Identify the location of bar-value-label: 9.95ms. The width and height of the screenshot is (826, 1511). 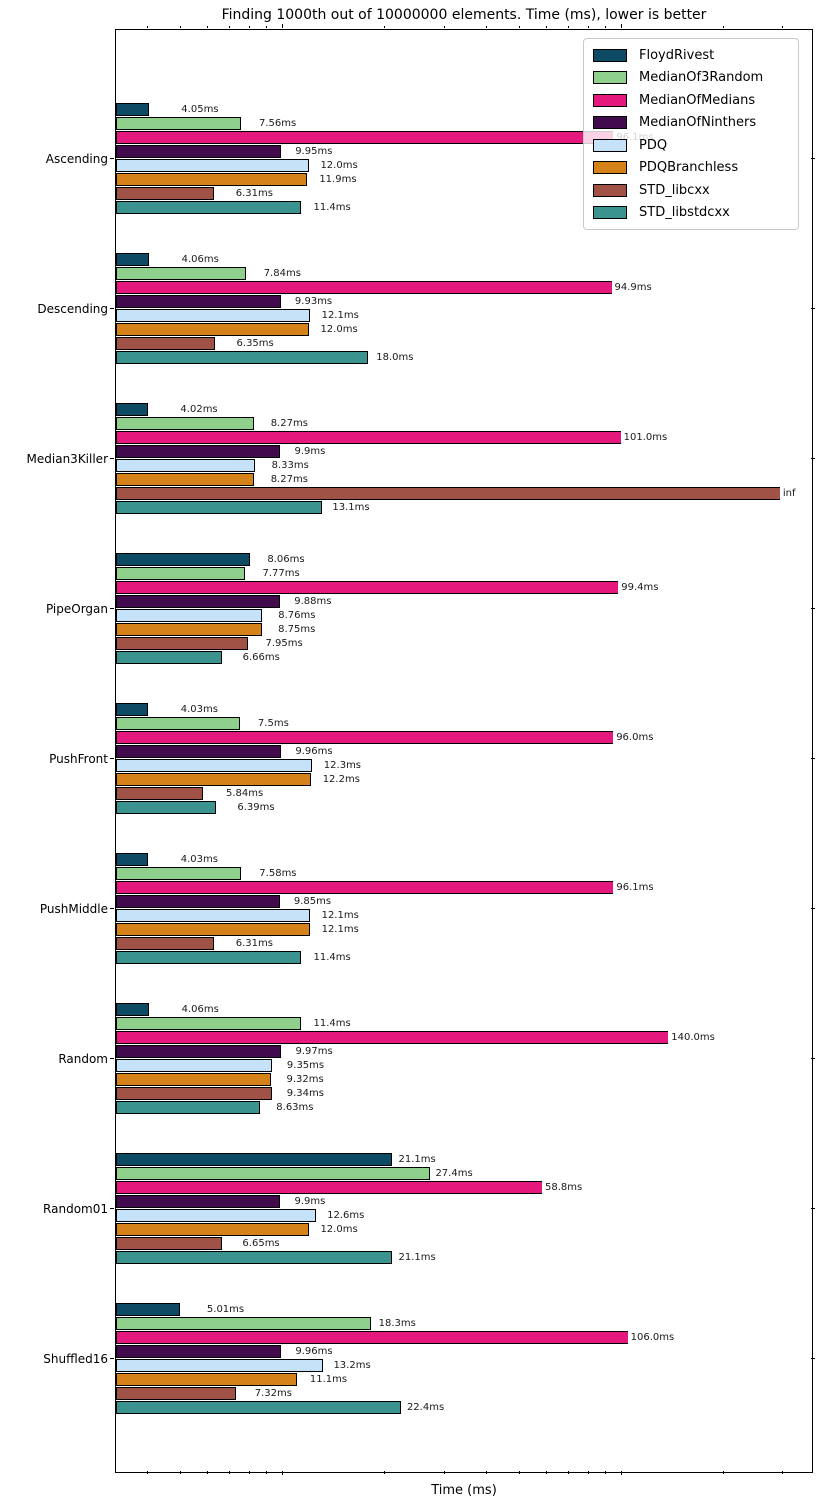
(314, 151).